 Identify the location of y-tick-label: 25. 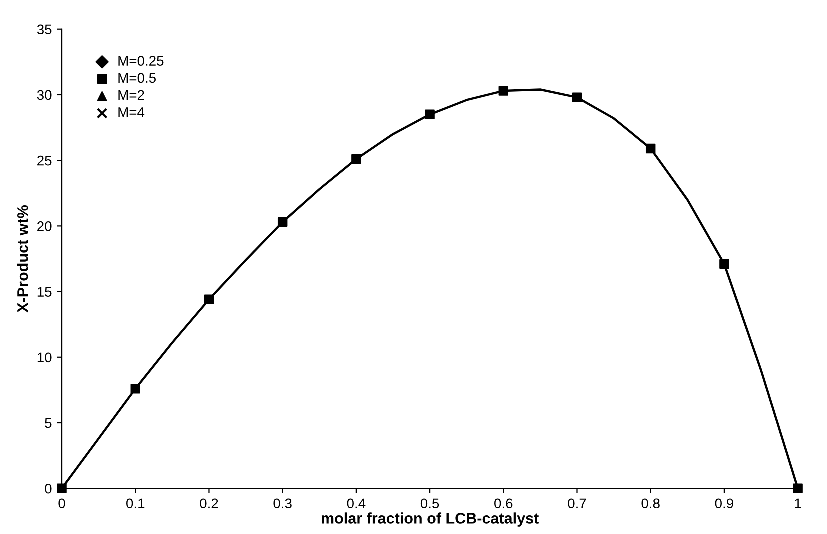
(45, 161).